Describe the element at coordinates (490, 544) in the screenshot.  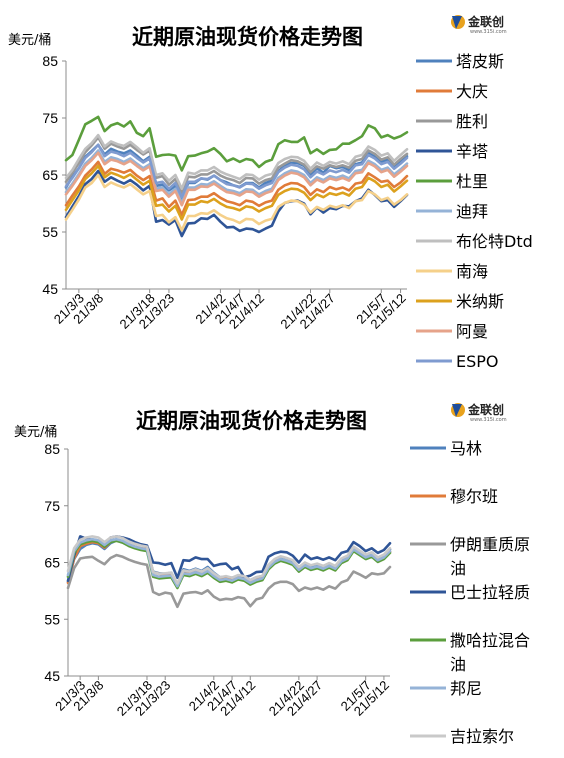
I see `legend-label: 伊朗重质原` at that location.